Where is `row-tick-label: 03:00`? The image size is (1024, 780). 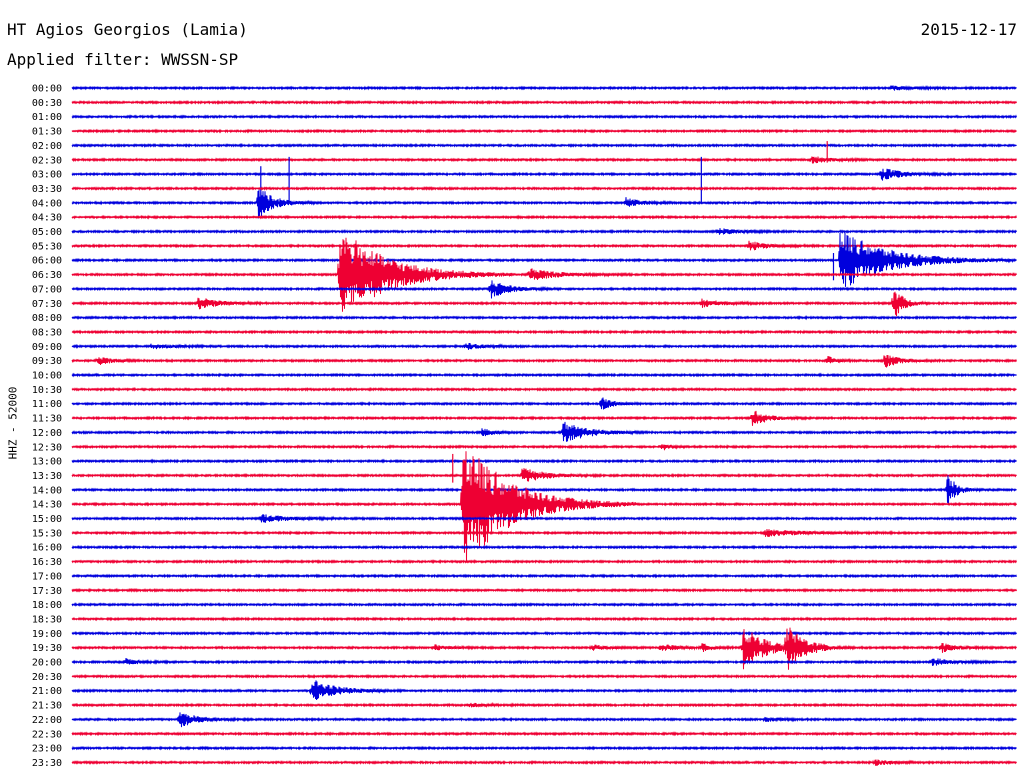 row-tick-label: 03:00 is located at coordinates (47, 175).